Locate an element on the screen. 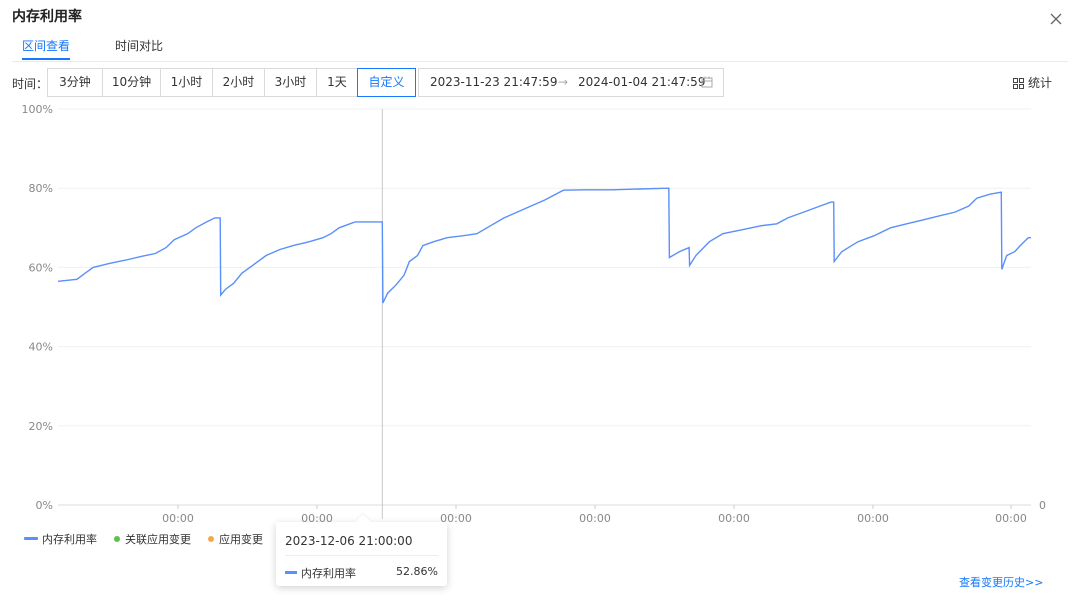 This screenshot has width=1080, height=603. legend-item-memory: 内存利用率 is located at coordinates (60, 539).